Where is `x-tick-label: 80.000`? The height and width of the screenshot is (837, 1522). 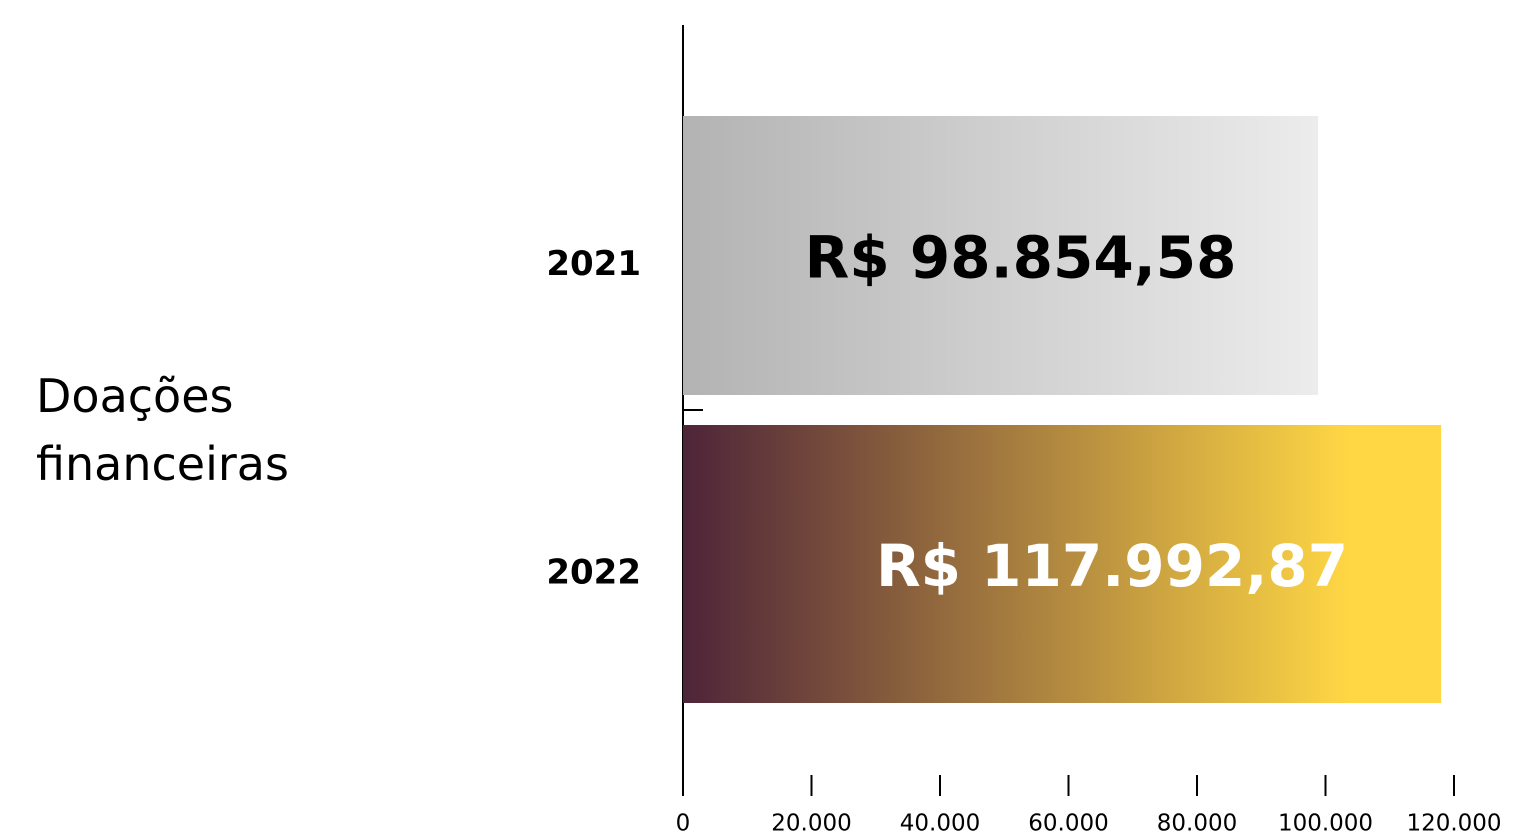 x-tick-label: 80.000 is located at coordinates (1197, 824).